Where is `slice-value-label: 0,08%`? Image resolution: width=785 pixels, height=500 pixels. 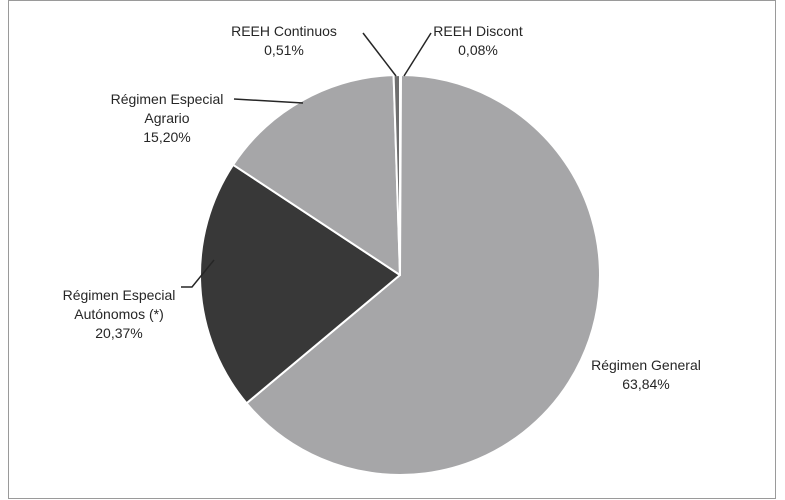
slice-value-label: 0,08% is located at coordinates (478, 50).